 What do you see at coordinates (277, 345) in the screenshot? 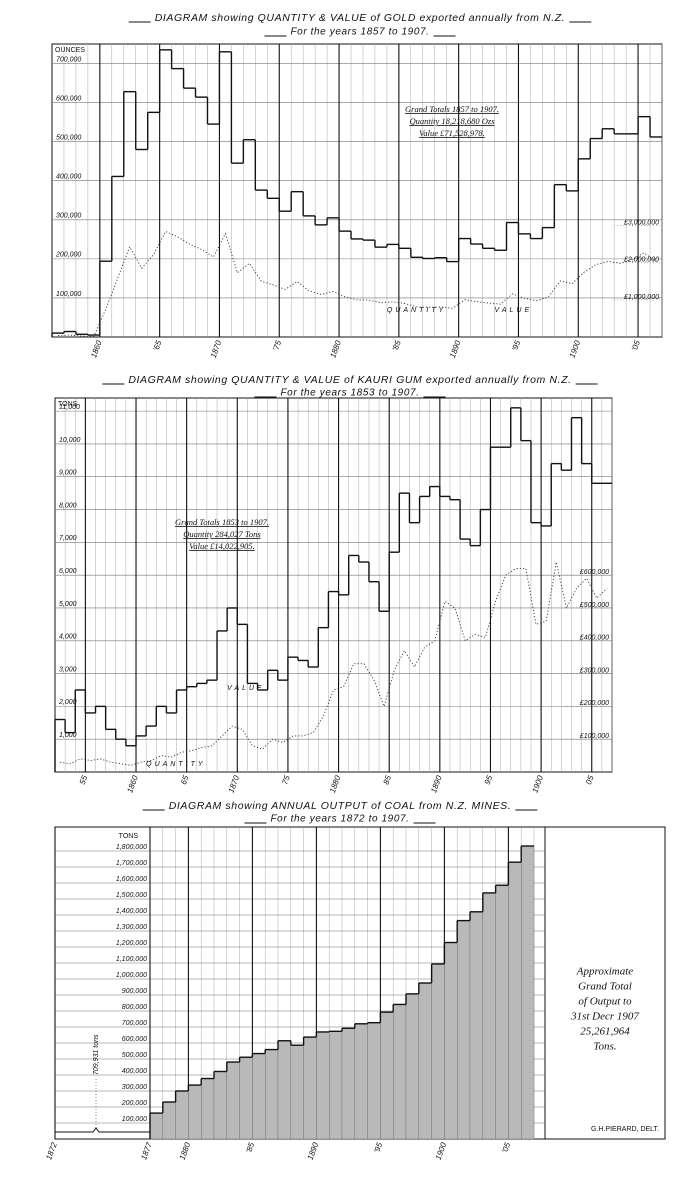
I see `x-tick-label: '75` at bounding box center [277, 345].